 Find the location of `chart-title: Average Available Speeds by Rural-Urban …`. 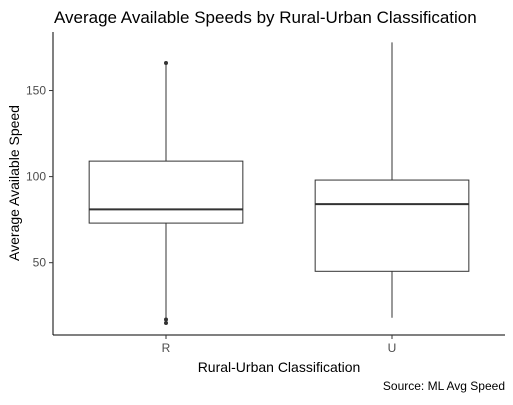

chart-title: Average Available Speeds by Rural-Urban … is located at coordinates (265, 17).